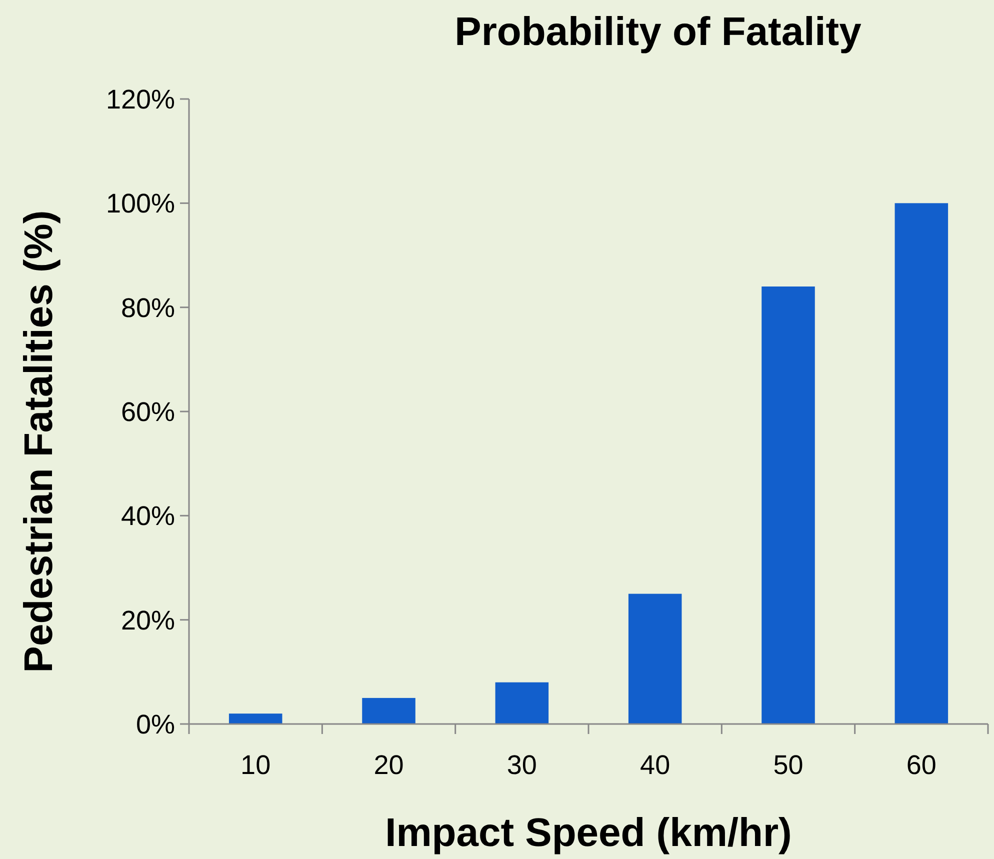  I want to click on x-axis-title: Impact Speed (km/hr), so click(588, 833).